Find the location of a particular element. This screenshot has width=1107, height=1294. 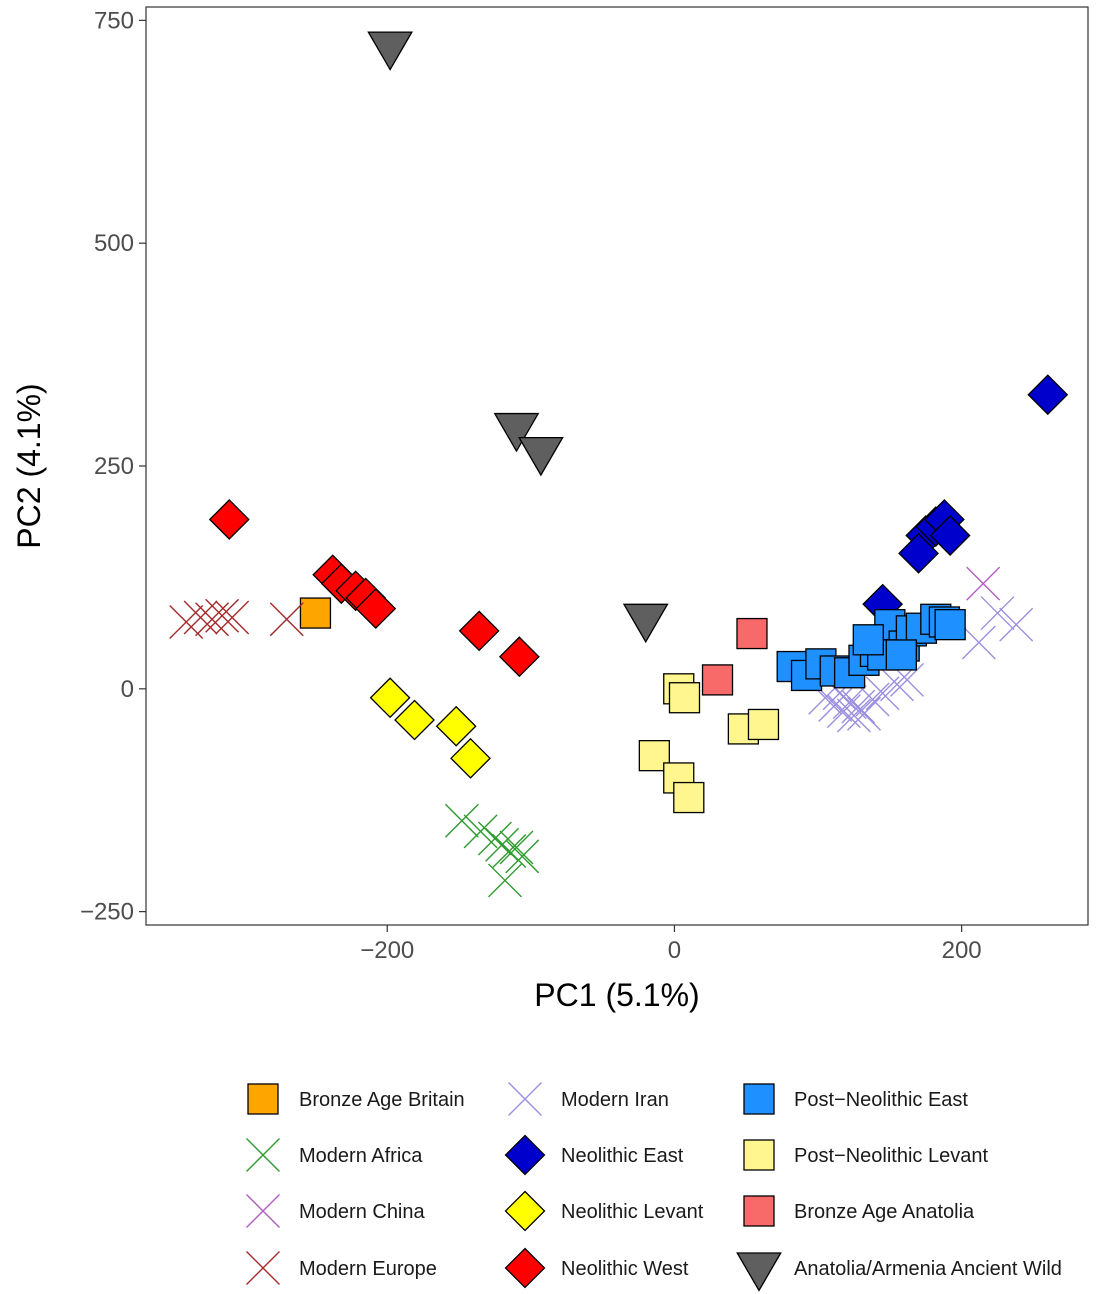

series-bronze-age-anatolia is located at coordinates (734, 656).